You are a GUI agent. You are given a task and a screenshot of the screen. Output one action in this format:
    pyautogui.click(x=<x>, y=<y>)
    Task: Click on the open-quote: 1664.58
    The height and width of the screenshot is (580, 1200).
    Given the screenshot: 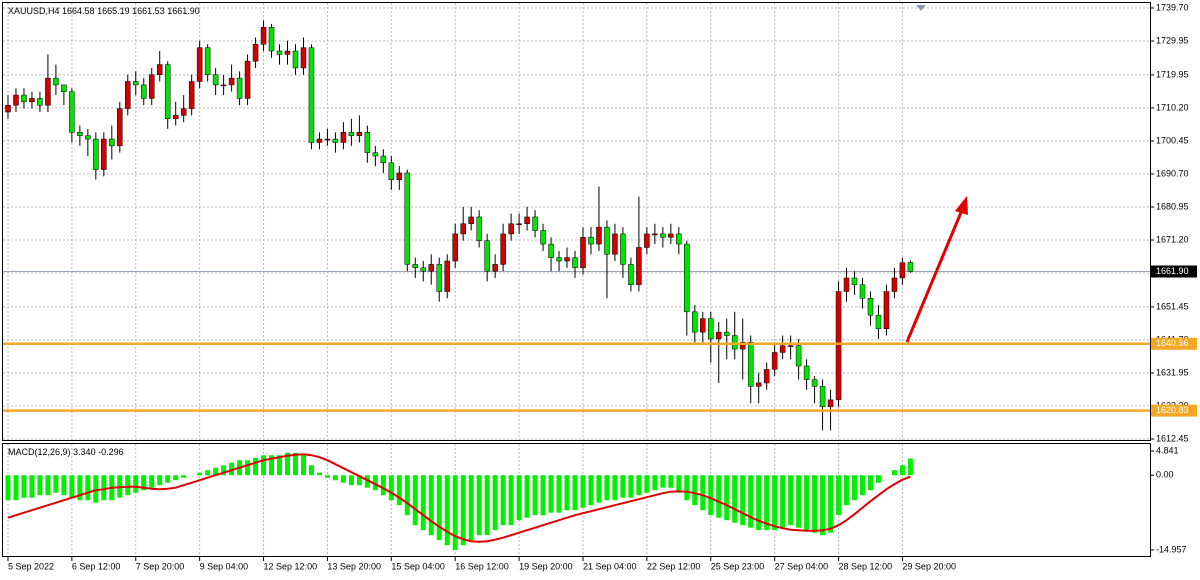 What is the action you would take?
    pyautogui.click(x=78, y=11)
    